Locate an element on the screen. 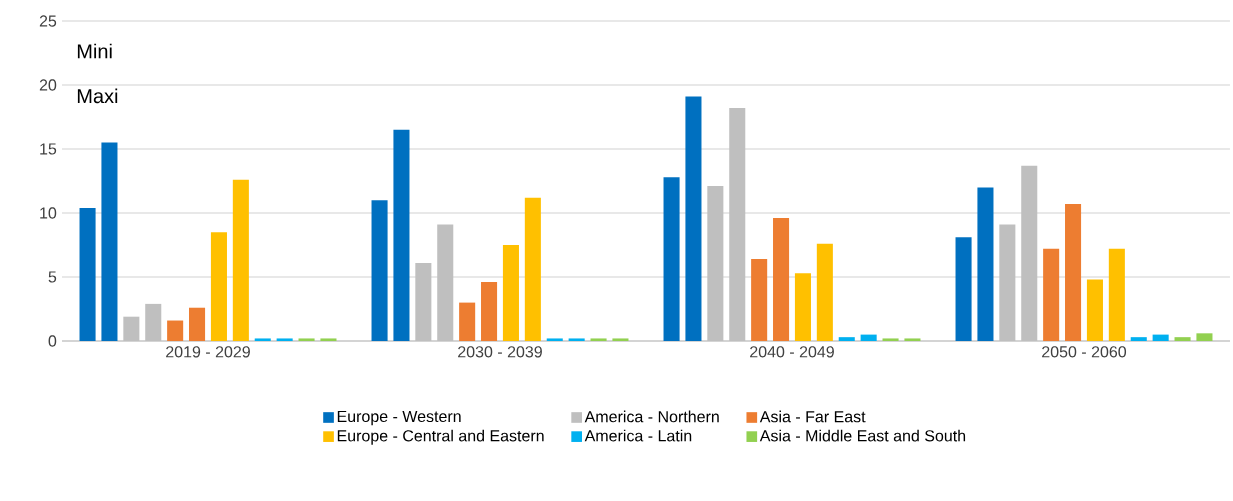 Image resolution: width=1233 pixels, height=501 pixels. annotation: Mini is located at coordinates (94, 51).